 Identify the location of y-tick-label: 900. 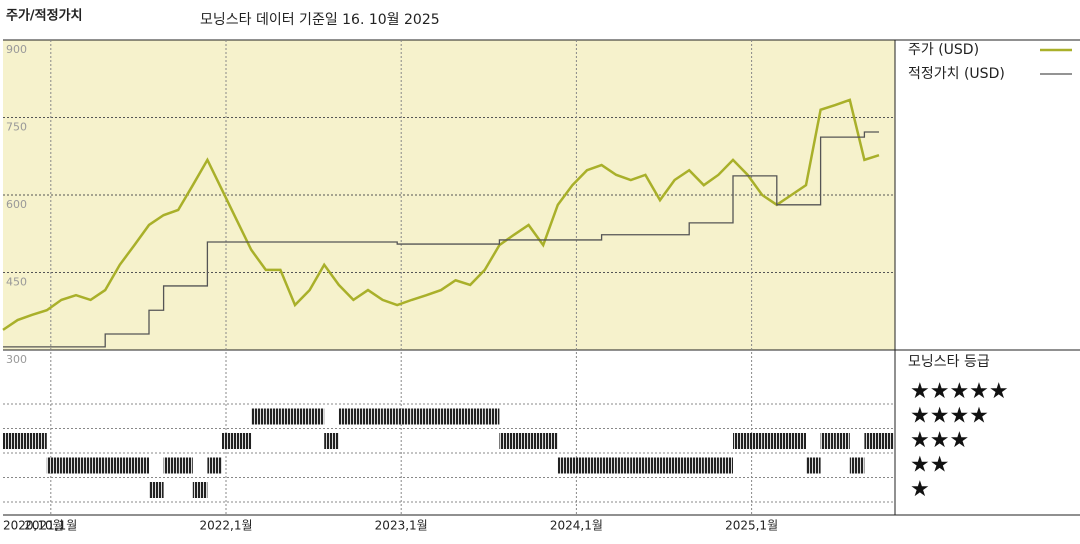
(16, 49).